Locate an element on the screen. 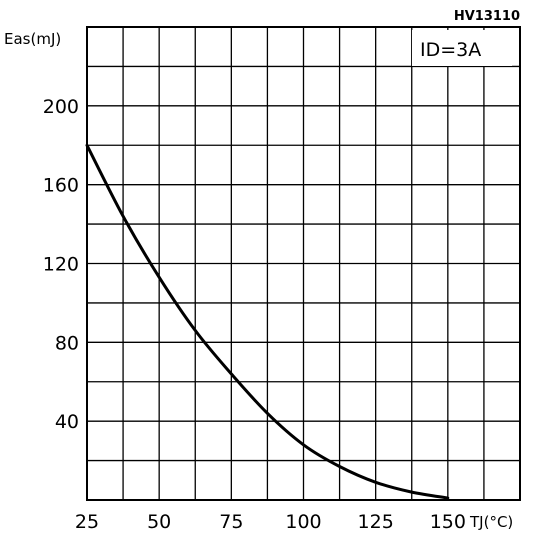 The image size is (534, 535). figure-code: HV13110 is located at coordinates (487, 16).